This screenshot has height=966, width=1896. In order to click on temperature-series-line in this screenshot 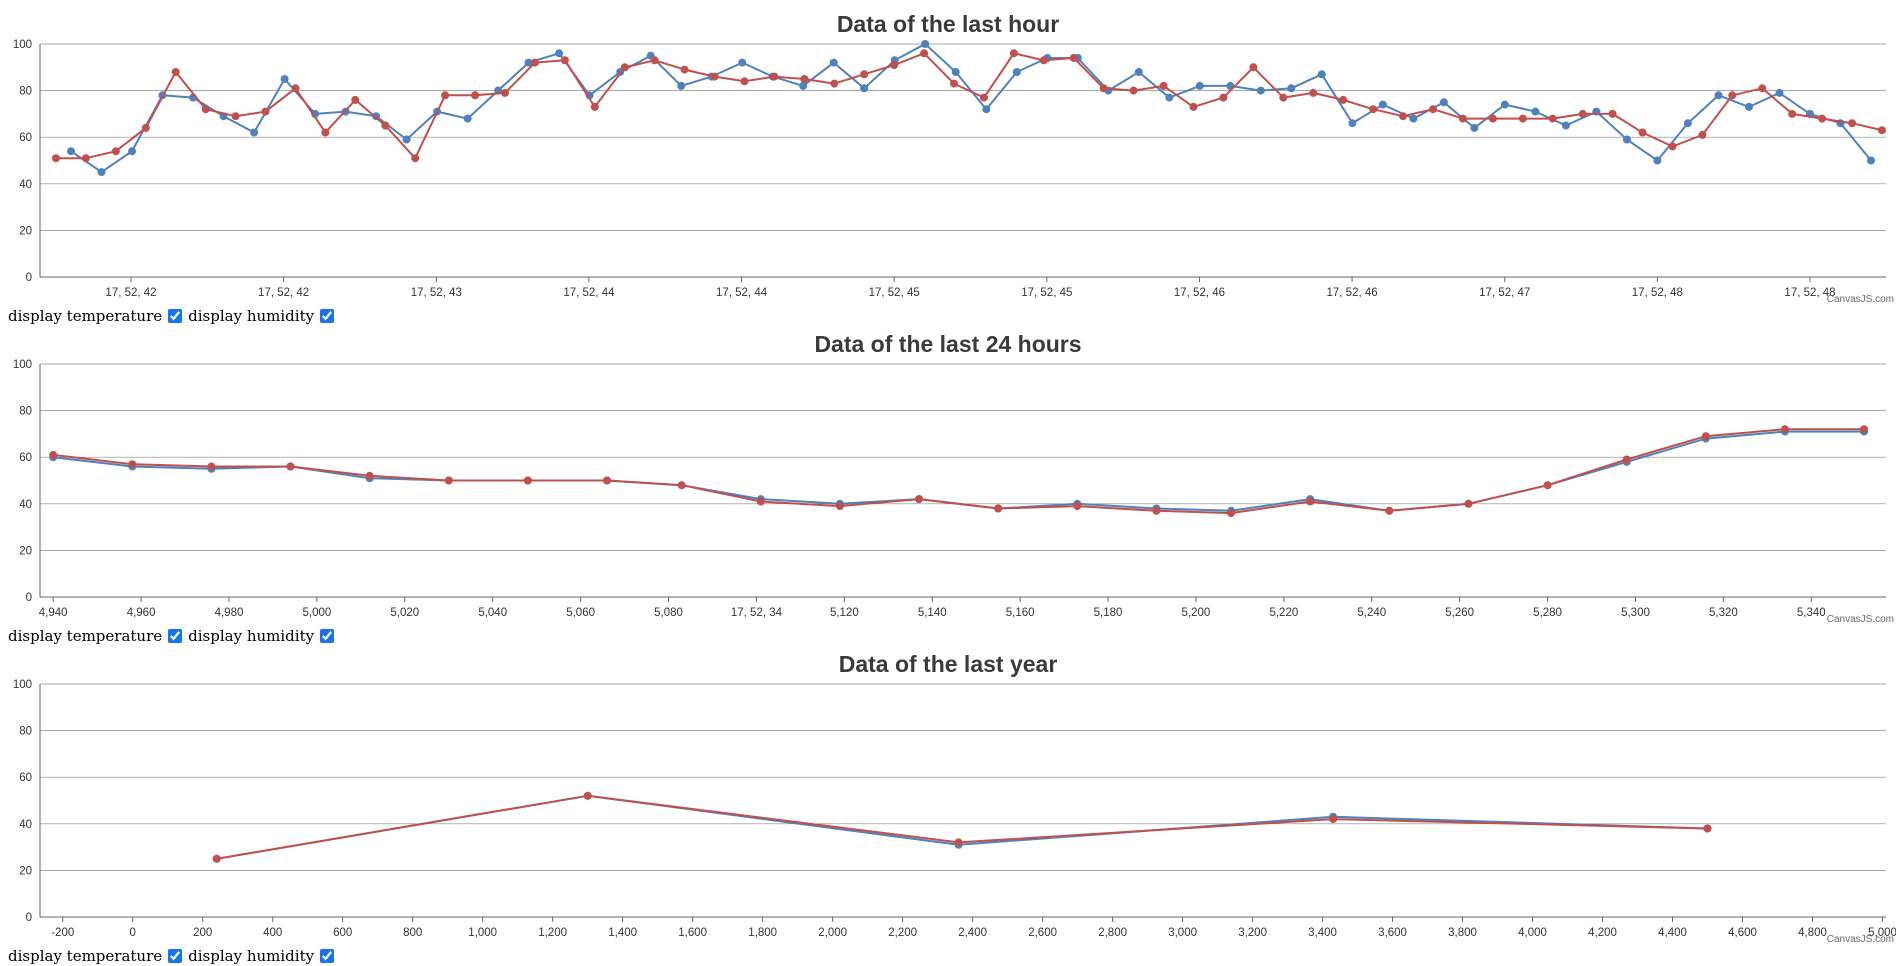, I will do `click(962, 827)`.